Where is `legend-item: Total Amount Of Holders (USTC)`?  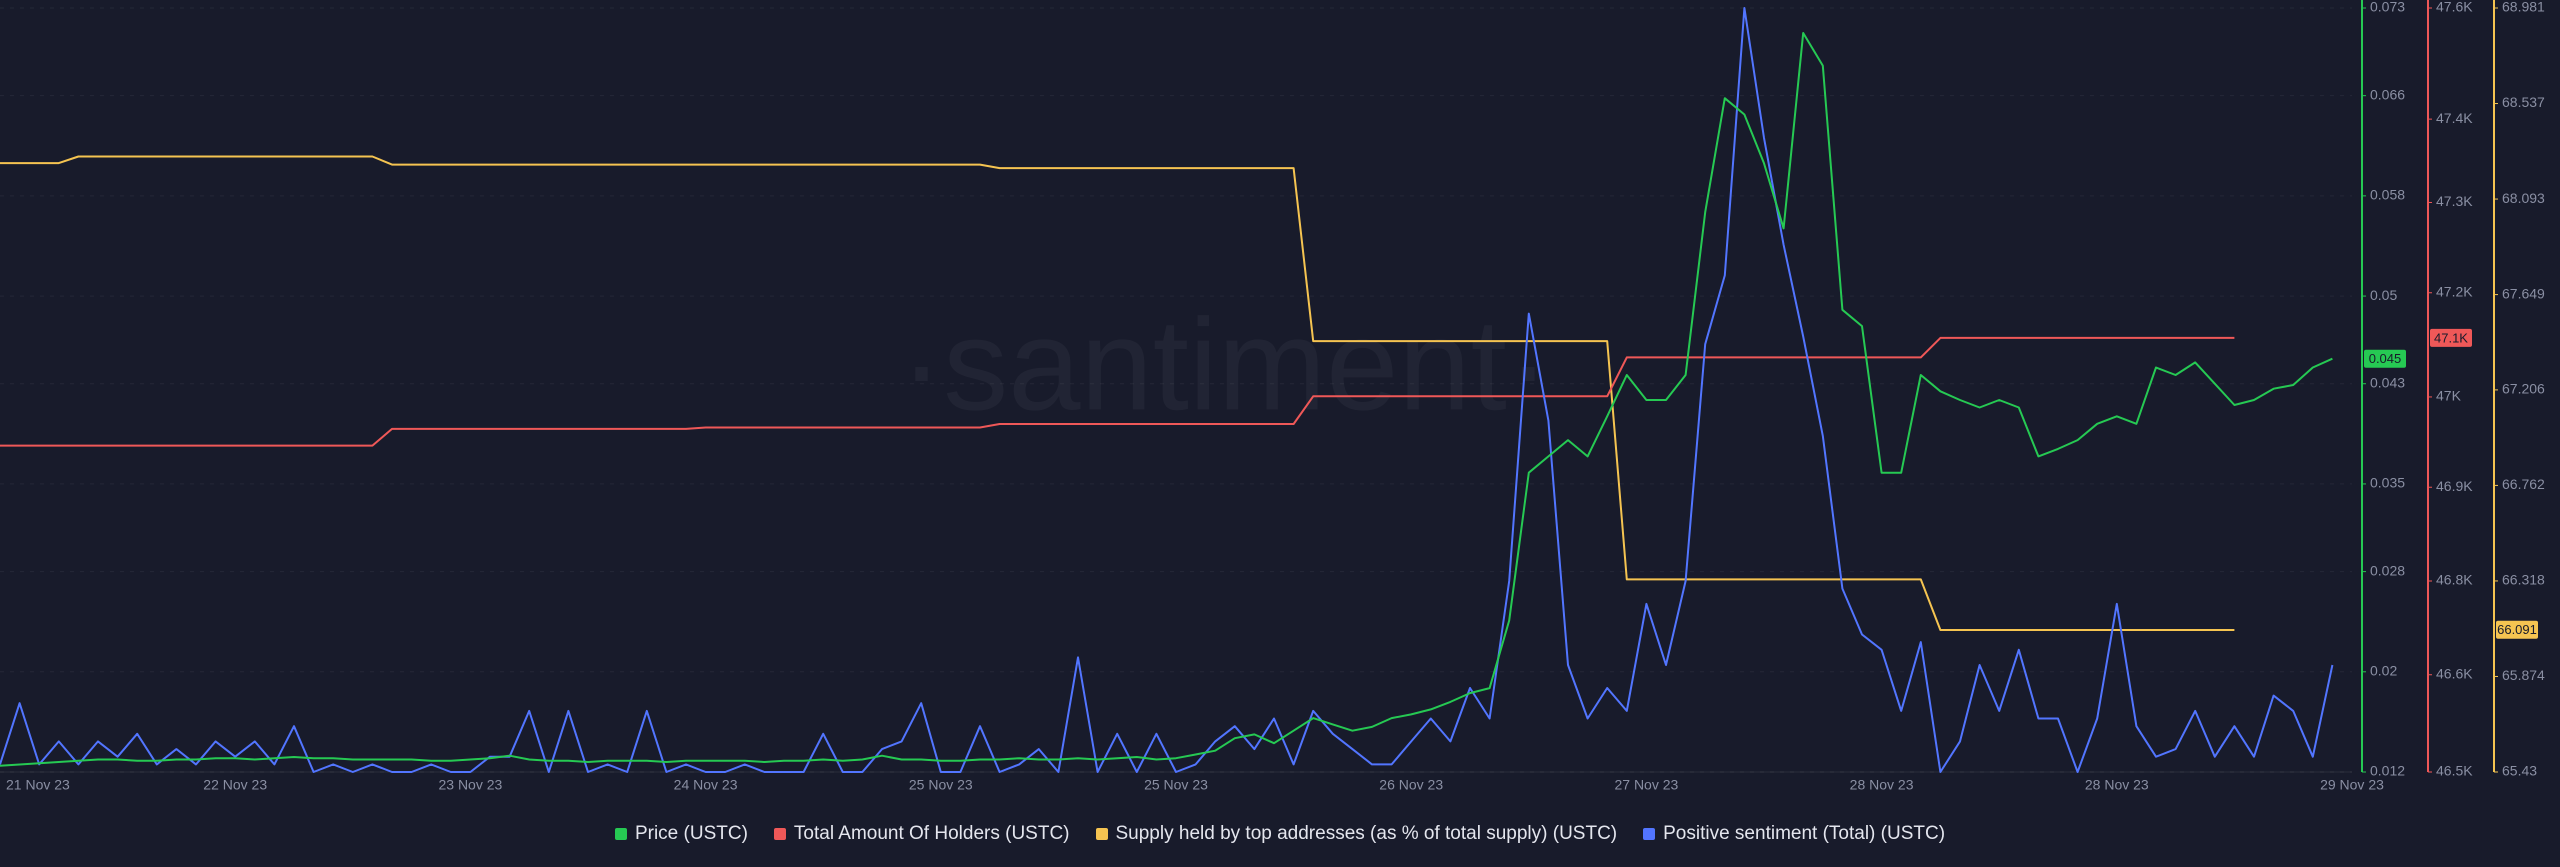
legend-item: Total Amount Of Holders (USTC) is located at coordinates (921, 834).